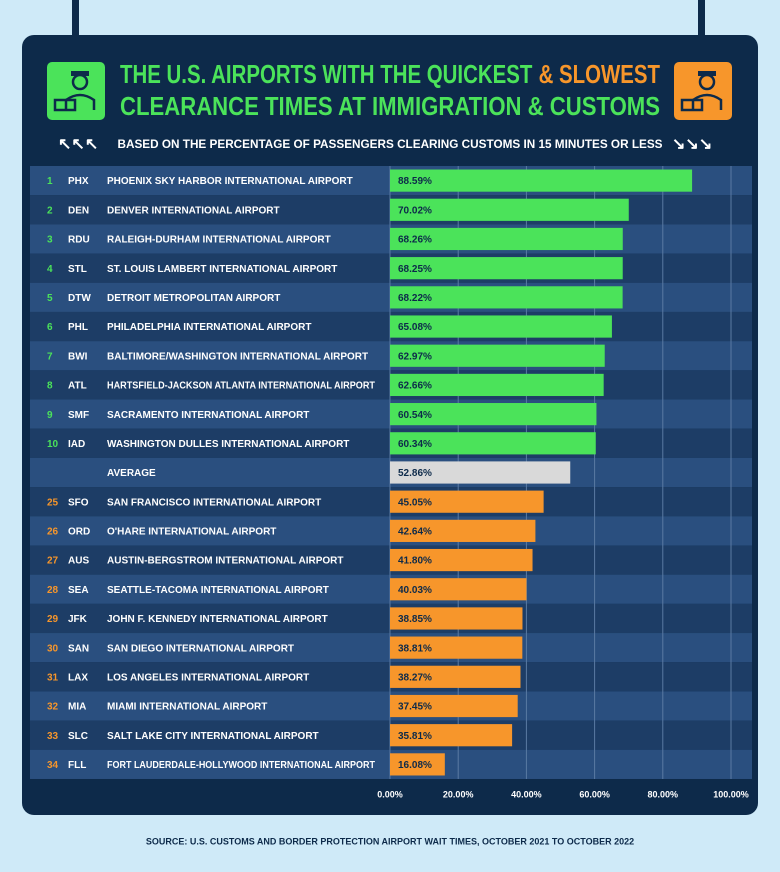  I want to click on rank: 1, so click(50, 181).